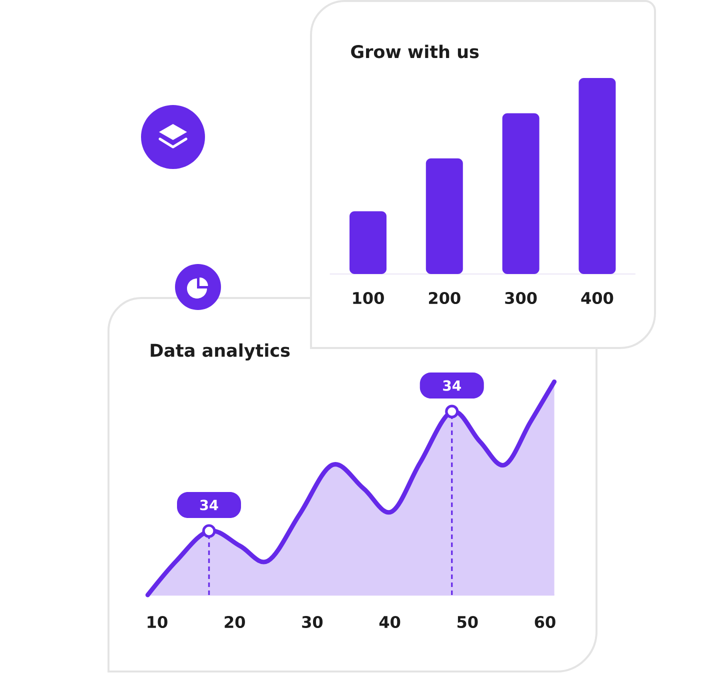  I want to click on x-tick-label: 30, so click(312, 622).